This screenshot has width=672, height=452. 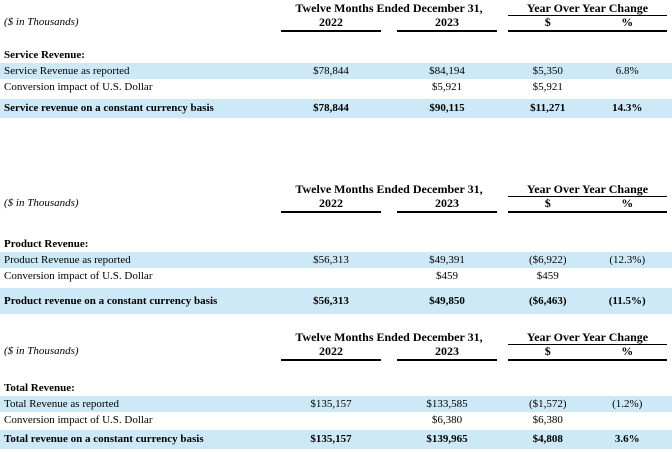 I want to click on section-label: Total Revenue:, so click(x=39, y=388).